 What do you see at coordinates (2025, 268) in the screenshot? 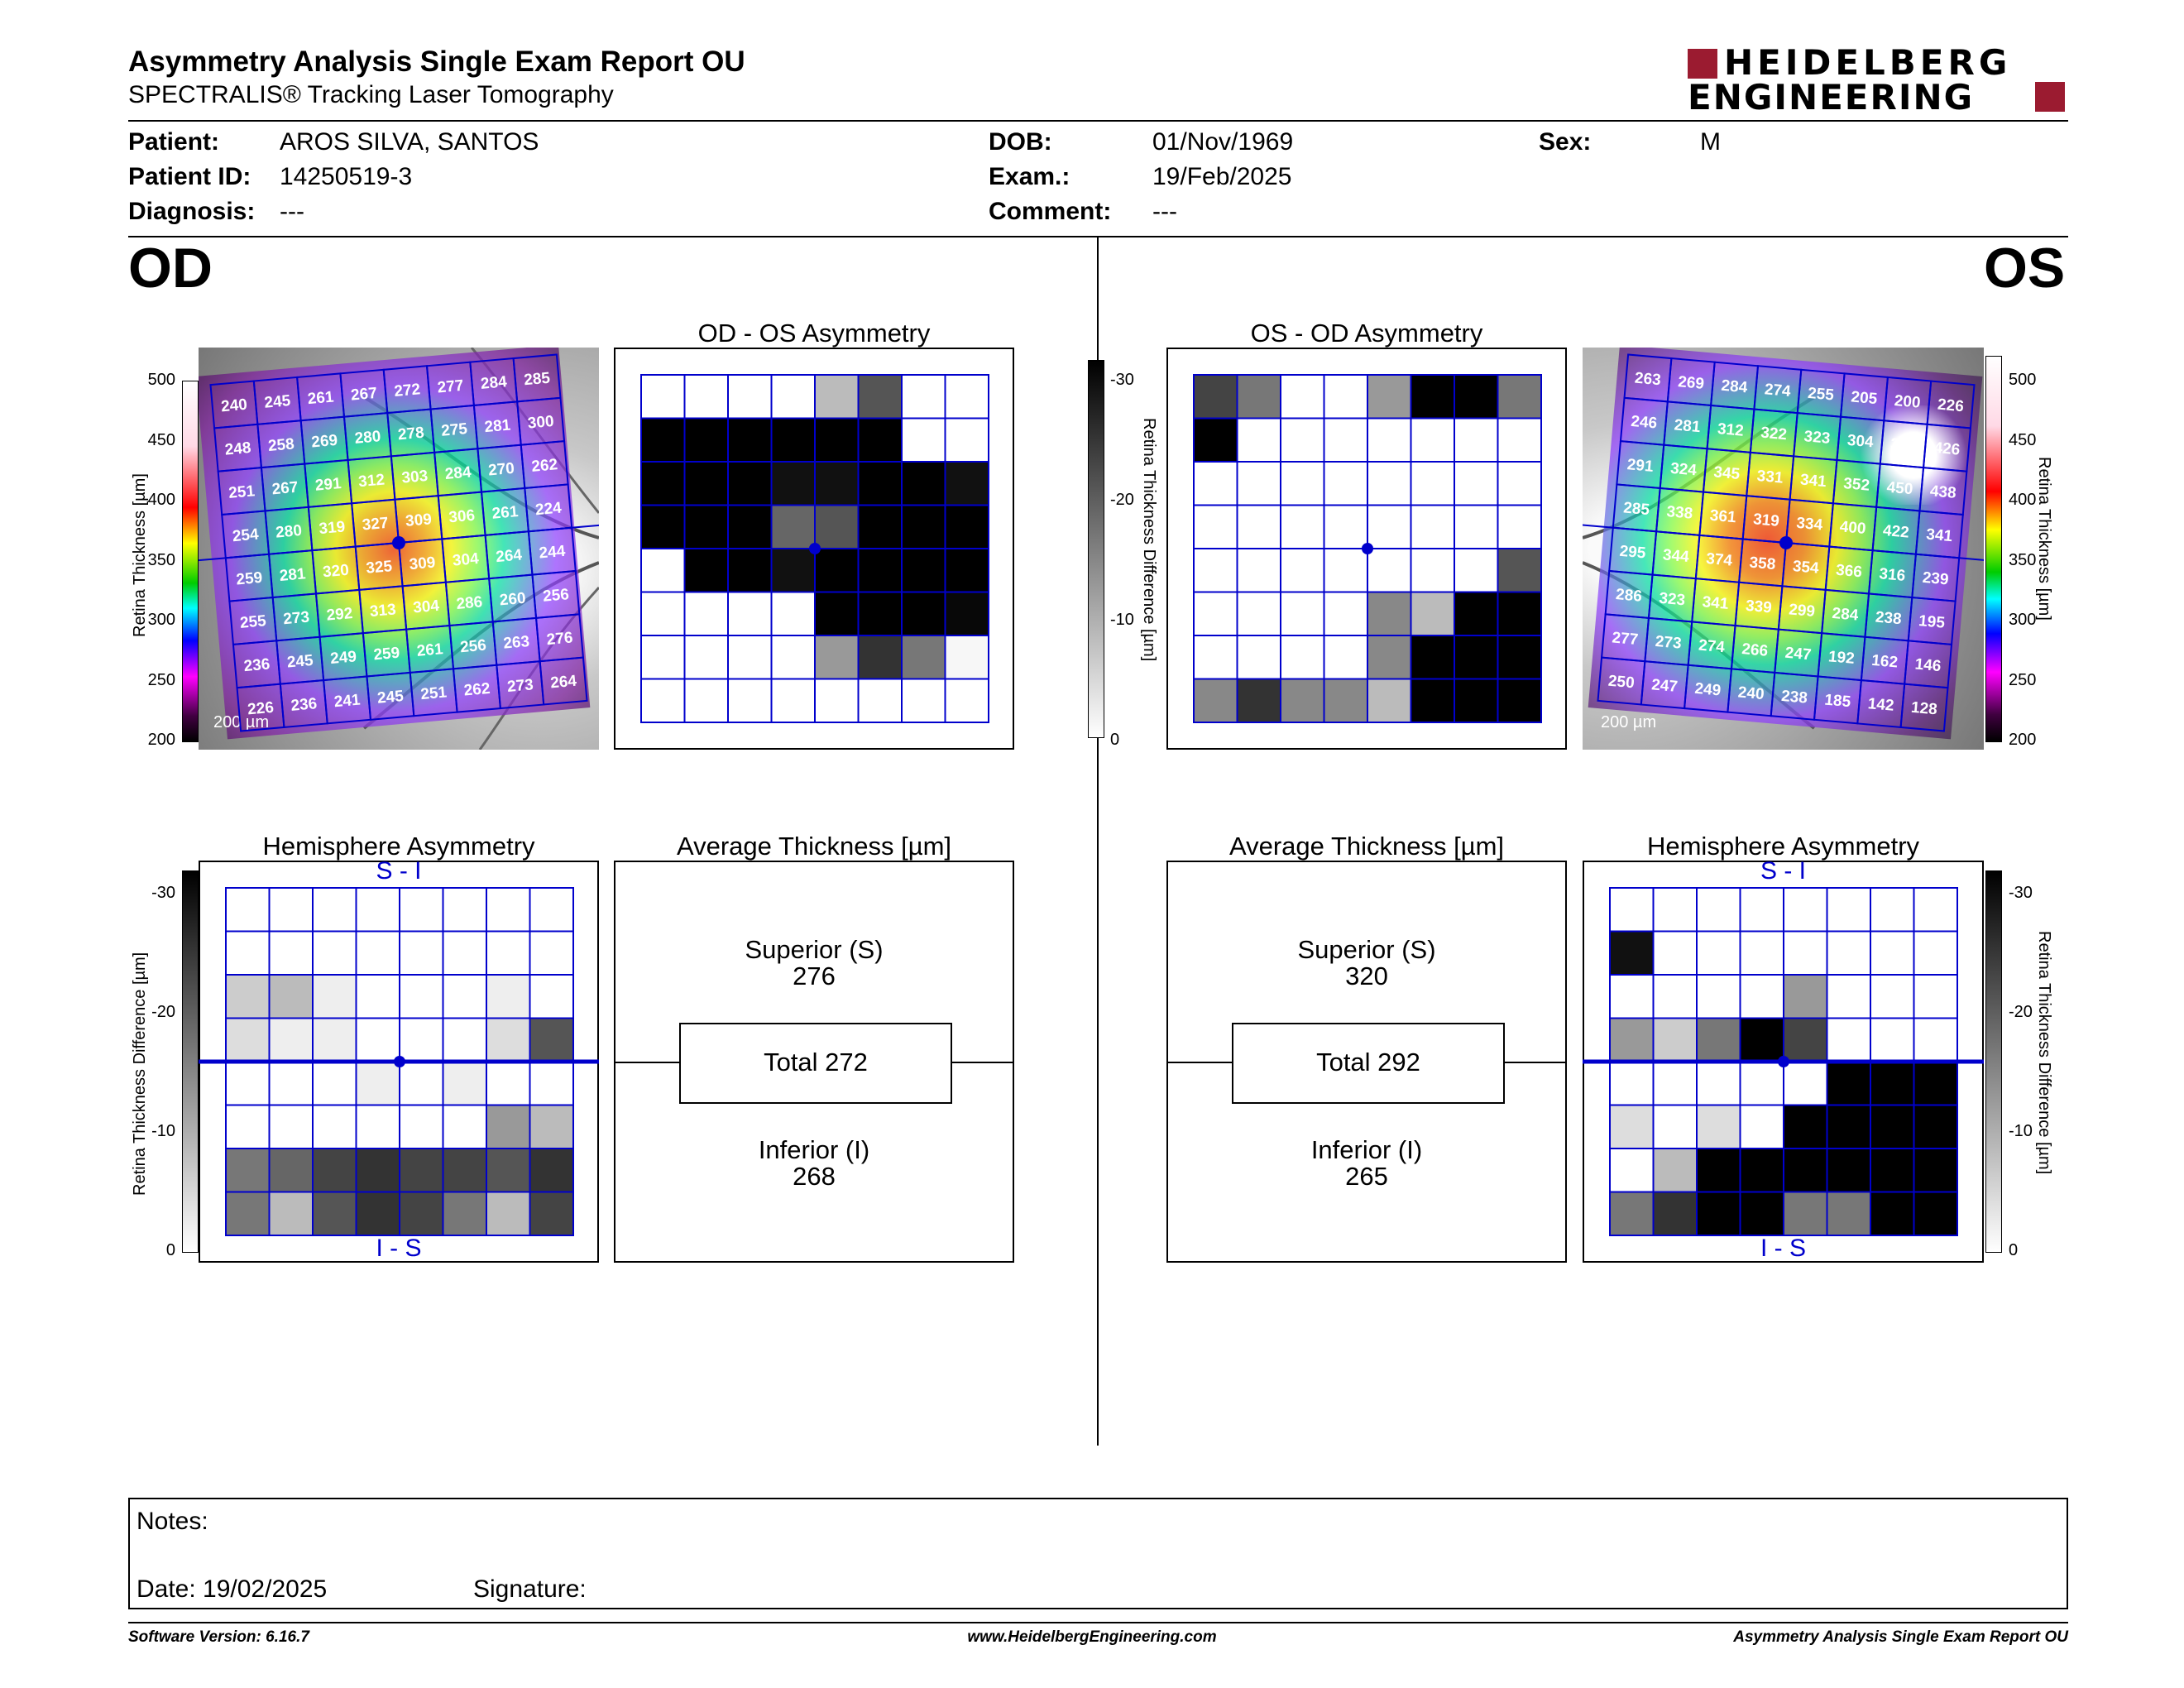
I see `os-eye-label: OS` at bounding box center [2025, 268].